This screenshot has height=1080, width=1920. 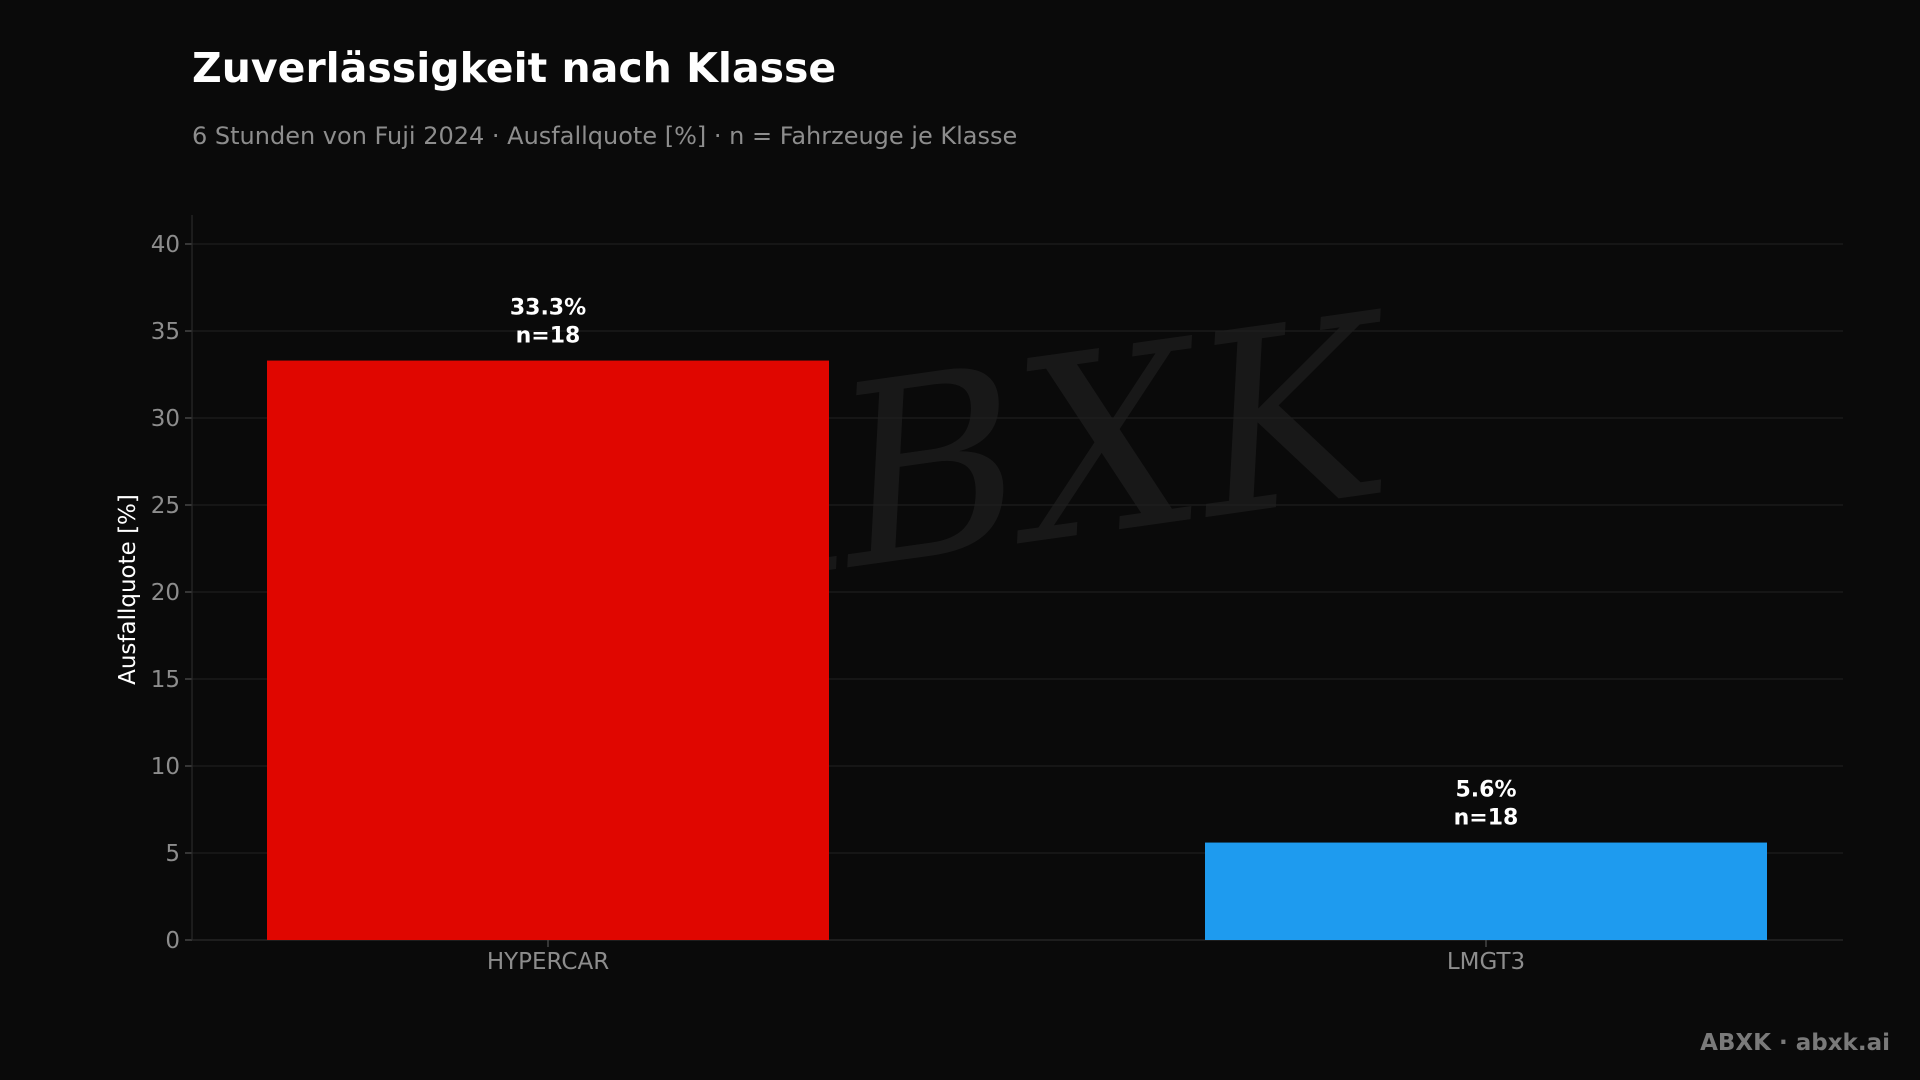 What do you see at coordinates (165, 419) in the screenshot?
I see `y-tick-label: 30` at bounding box center [165, 419].